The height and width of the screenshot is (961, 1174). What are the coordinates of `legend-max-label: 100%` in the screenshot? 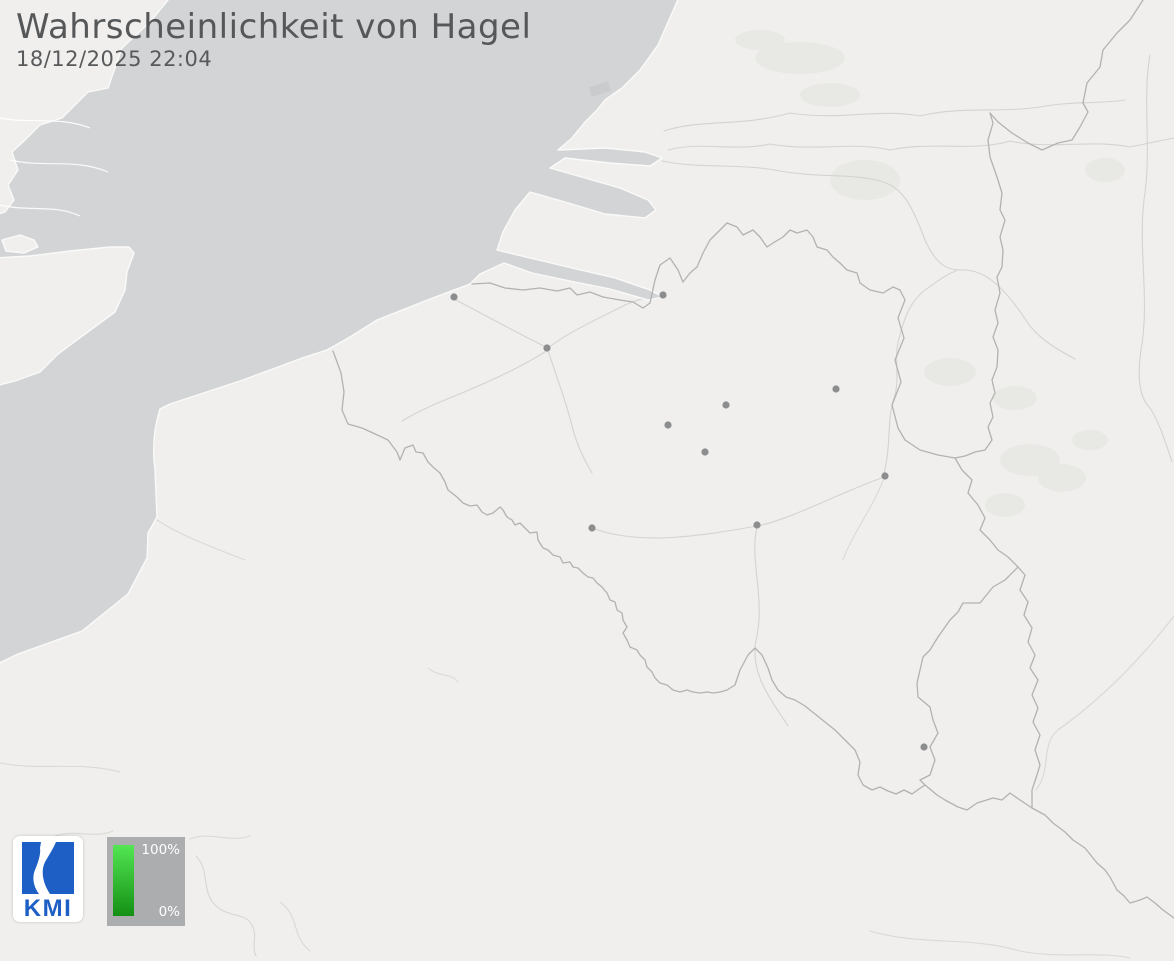 It's located at (160, 850).